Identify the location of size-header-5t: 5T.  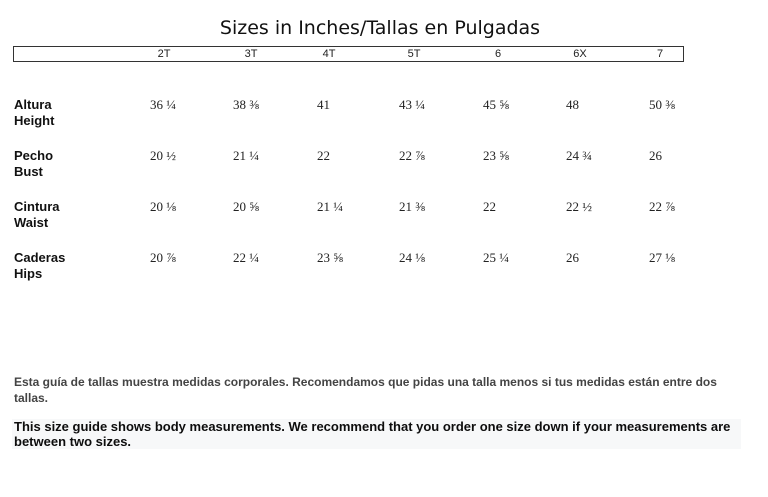
(414, 54).